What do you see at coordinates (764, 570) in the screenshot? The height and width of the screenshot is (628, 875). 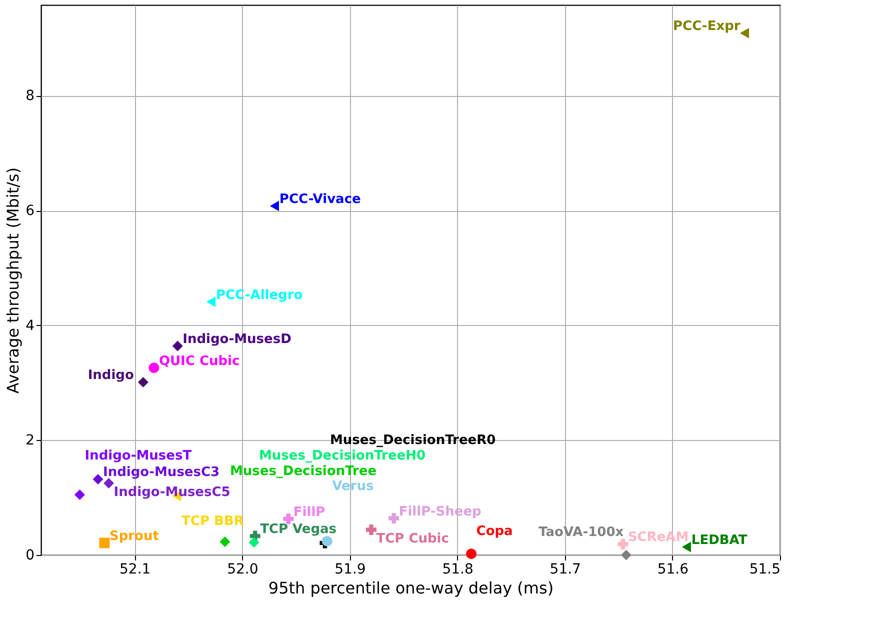 I see `x-tick-label: 51.5` at bounding box center [764, 570].